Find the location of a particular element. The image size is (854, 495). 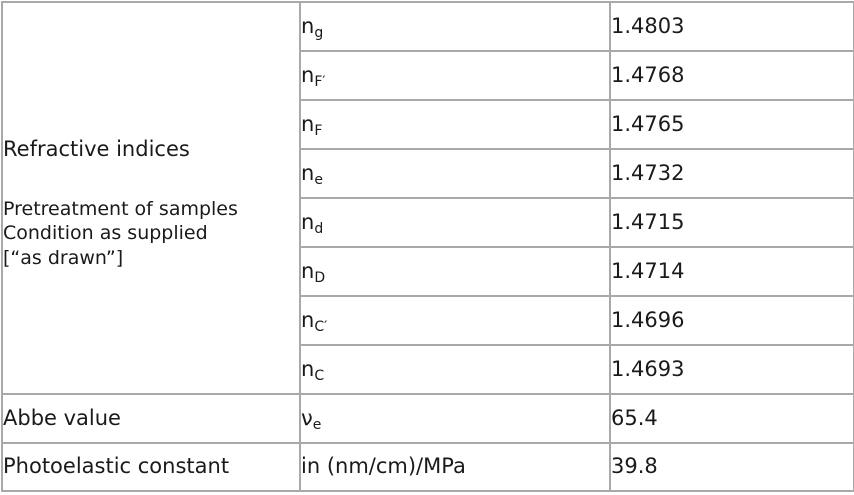

symbol-subscript: g is located at coordinates (319, 32).